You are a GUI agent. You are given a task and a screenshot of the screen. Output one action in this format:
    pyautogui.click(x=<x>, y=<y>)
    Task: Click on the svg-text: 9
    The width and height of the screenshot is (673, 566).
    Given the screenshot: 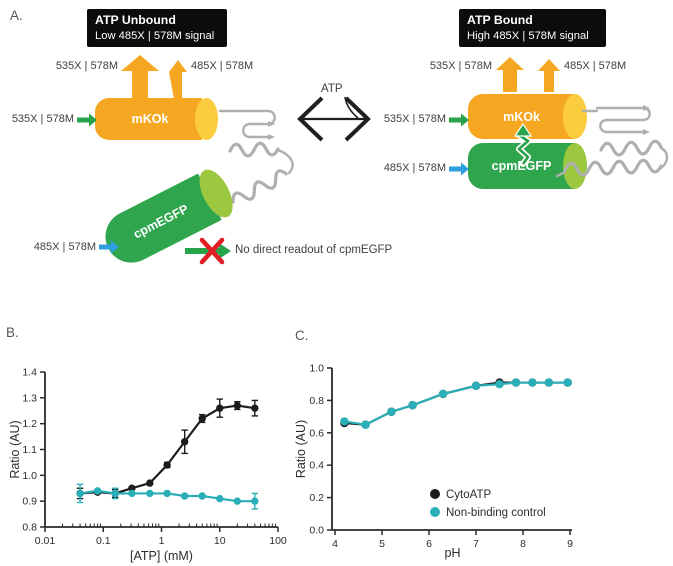 What is the action you would take?
    pyautogui.click(x=570, y=544)
    